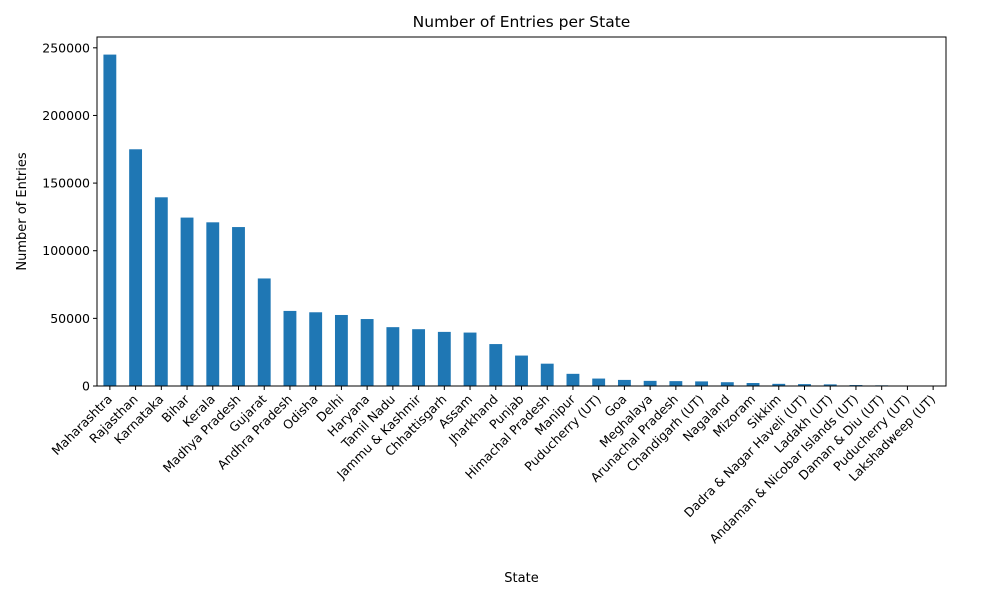  Describe the element at coordinates (521, 578) in the screenshot. I see `x-axis-title: State` at that location.